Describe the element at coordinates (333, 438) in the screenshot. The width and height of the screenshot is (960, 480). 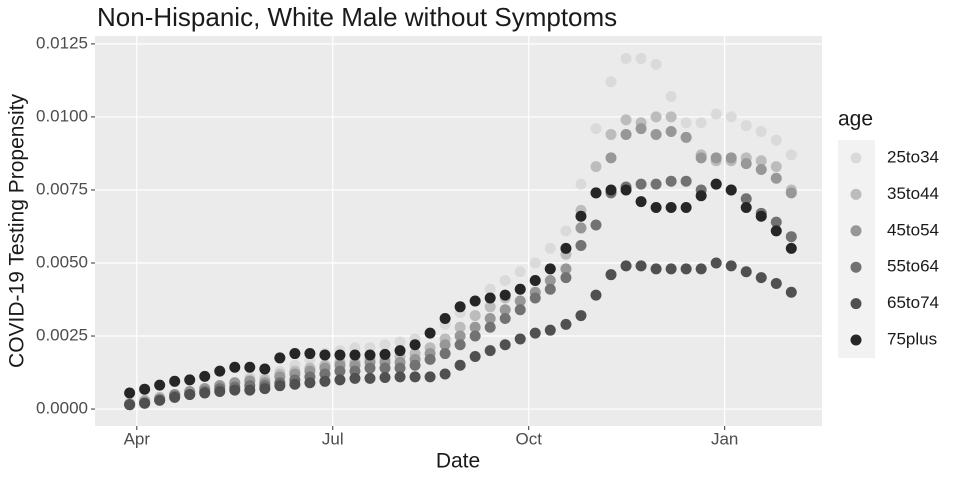
I see `x-tick-label: Jul` at that location.